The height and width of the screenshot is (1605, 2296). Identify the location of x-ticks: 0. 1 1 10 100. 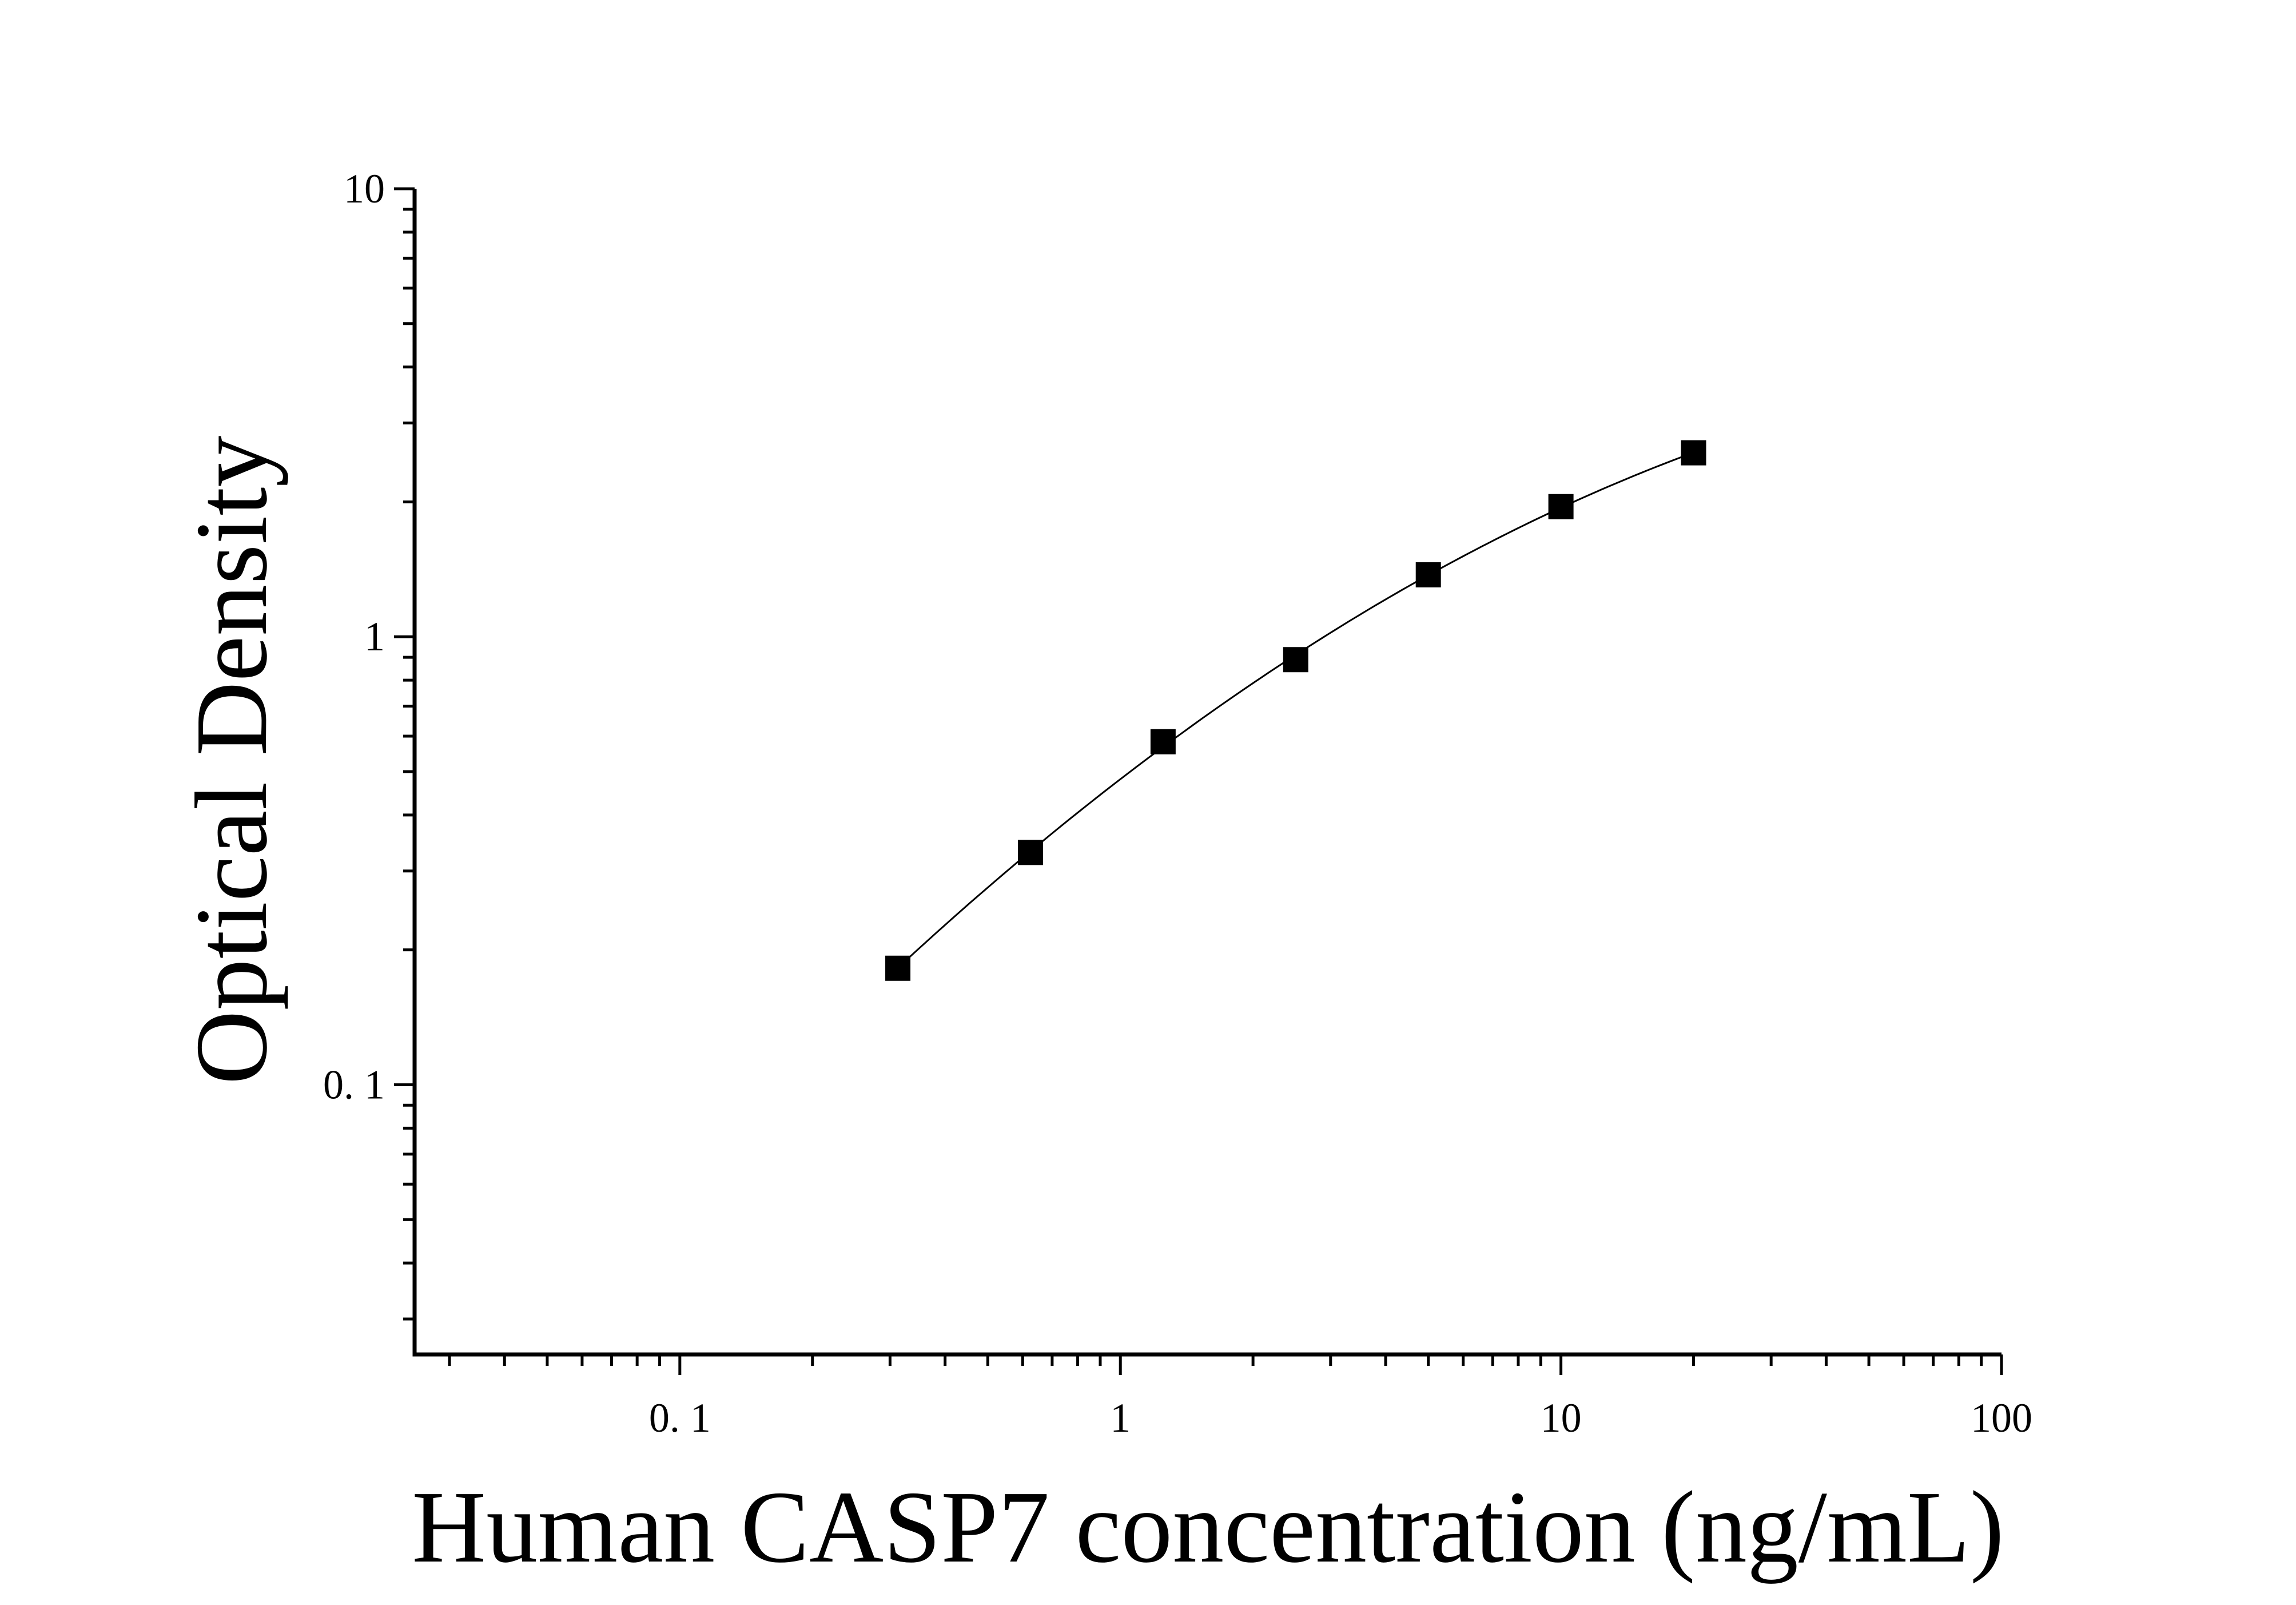
(1240, 1397).